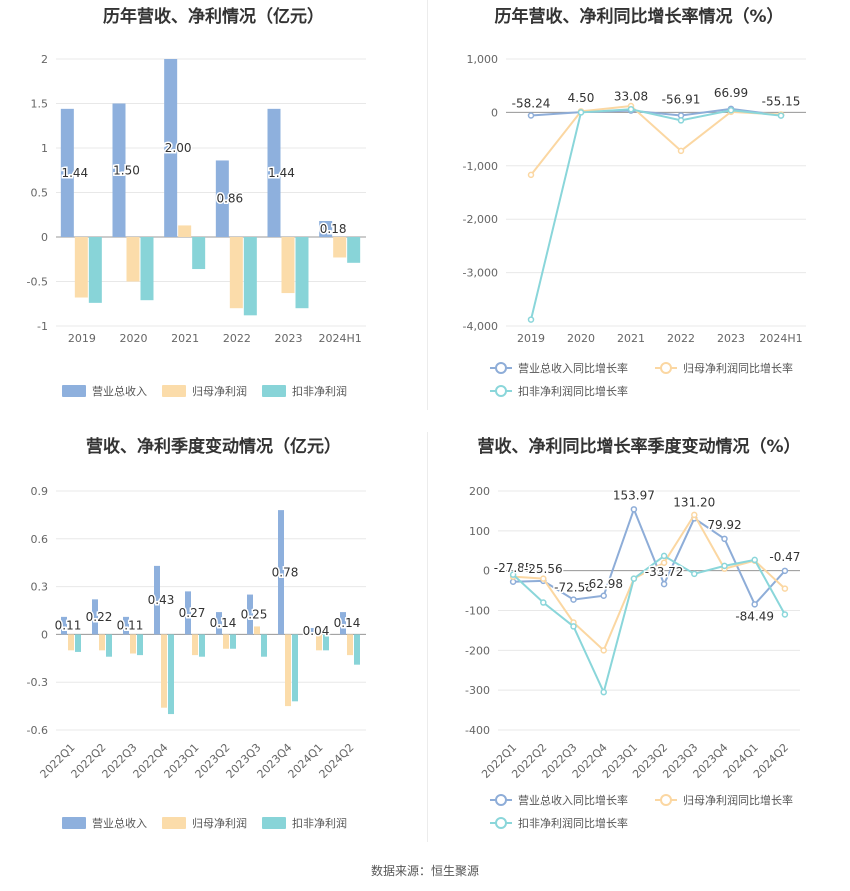 Image resolution: width=850 pixels, height=891 pixels. I want to click on legend-marker-icon, so click(501, 368).